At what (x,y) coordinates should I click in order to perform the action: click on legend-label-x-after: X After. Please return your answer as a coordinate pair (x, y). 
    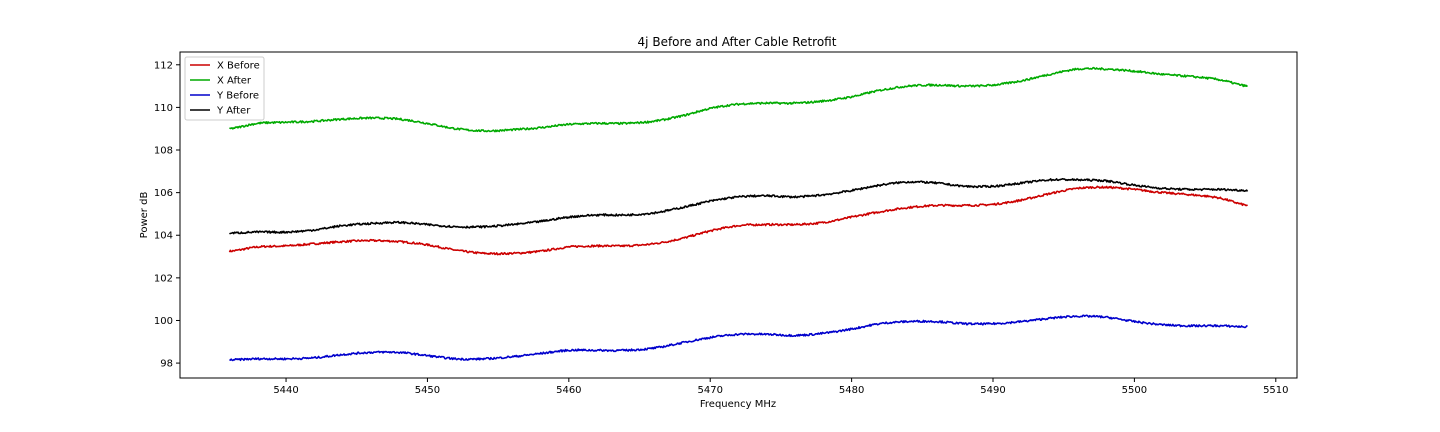
    Looking at the image, I should click on (234, 81).